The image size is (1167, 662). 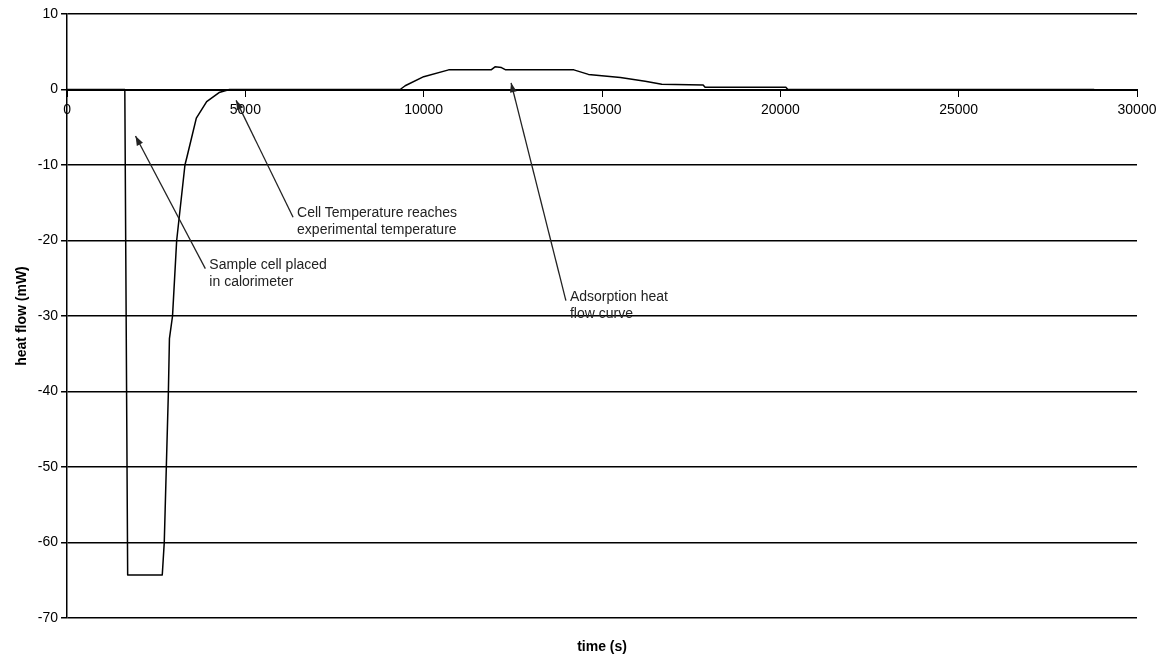 What do you see at coordinates (48, 541) in the screenshot?
I see `y-tick-label: -60` at bounding box center [48, 541].